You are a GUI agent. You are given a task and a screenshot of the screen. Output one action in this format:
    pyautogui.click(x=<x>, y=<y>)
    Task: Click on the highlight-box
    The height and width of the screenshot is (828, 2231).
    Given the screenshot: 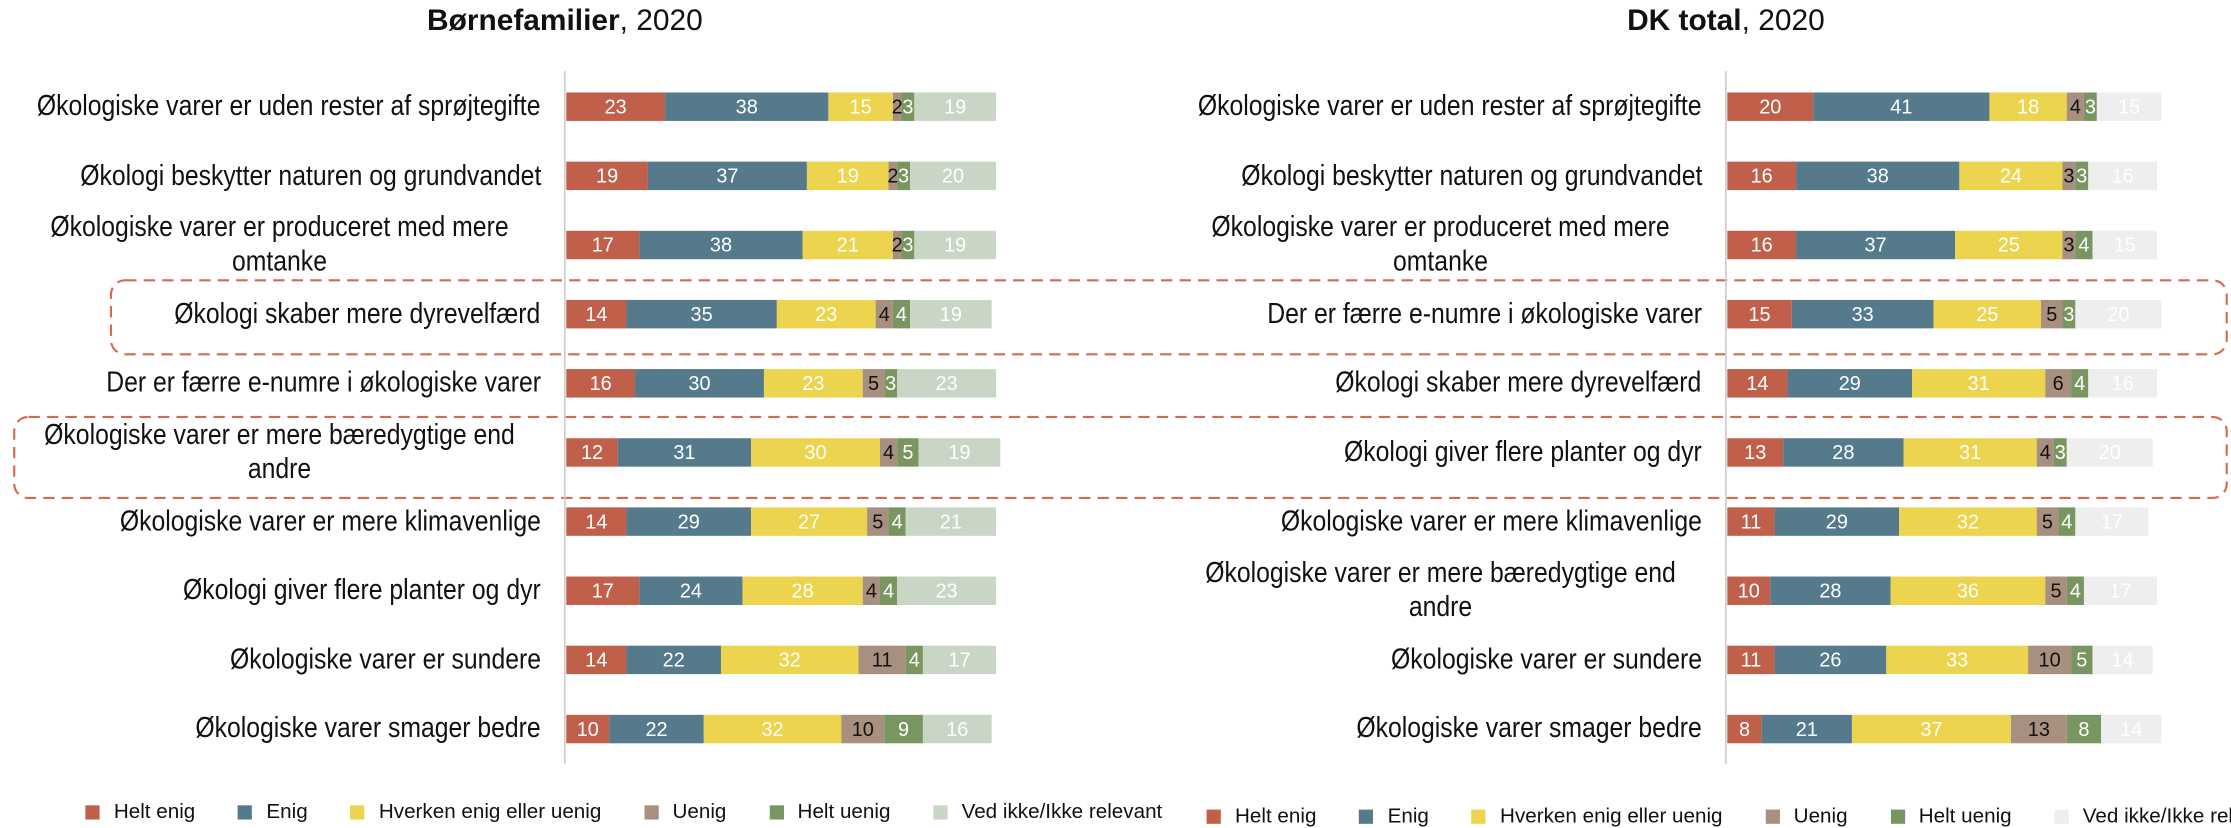 What is the action you would take?
    pyautogui.click(x=1120, y=457)
    